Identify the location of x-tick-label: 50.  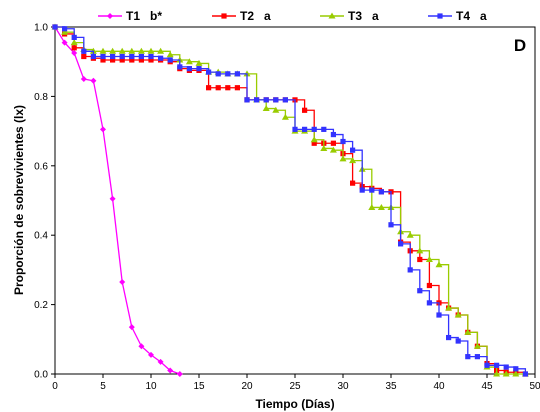
(534, 386).